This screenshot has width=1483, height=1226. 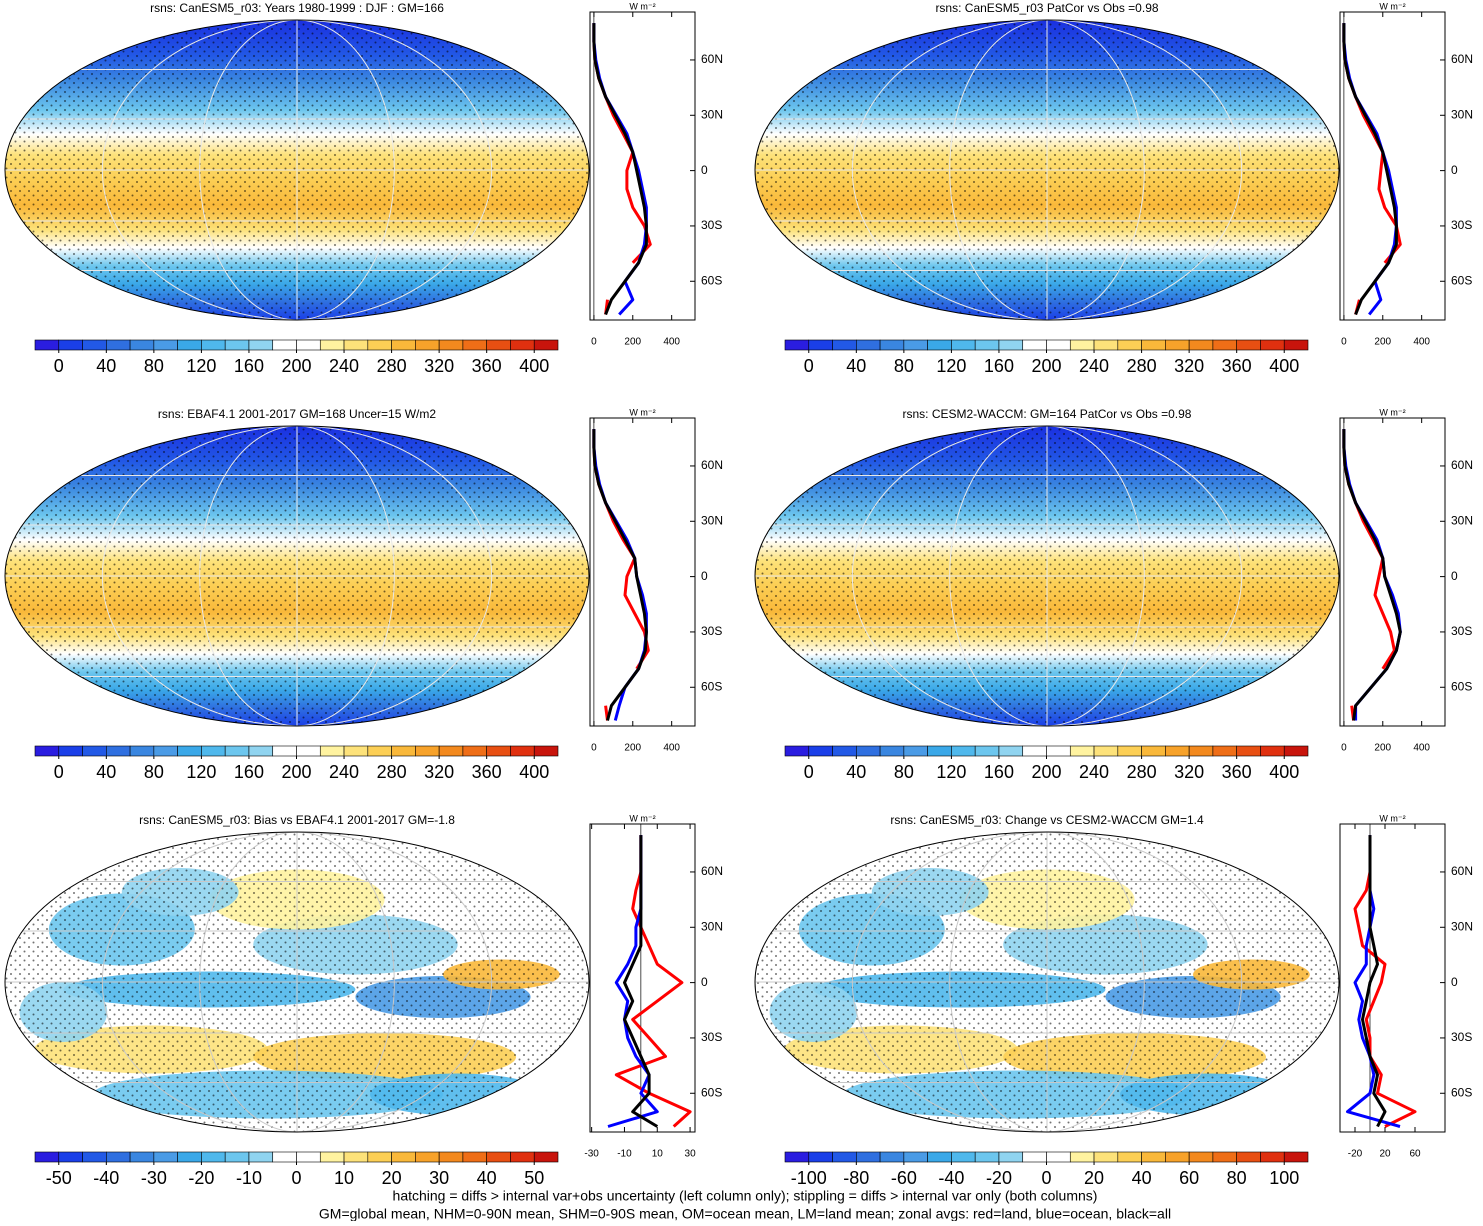 What do you see at coordinates (1284, 1178) in the screenshot?
I see `colorbar-label: 100` at bounding box center [1284, 1178].